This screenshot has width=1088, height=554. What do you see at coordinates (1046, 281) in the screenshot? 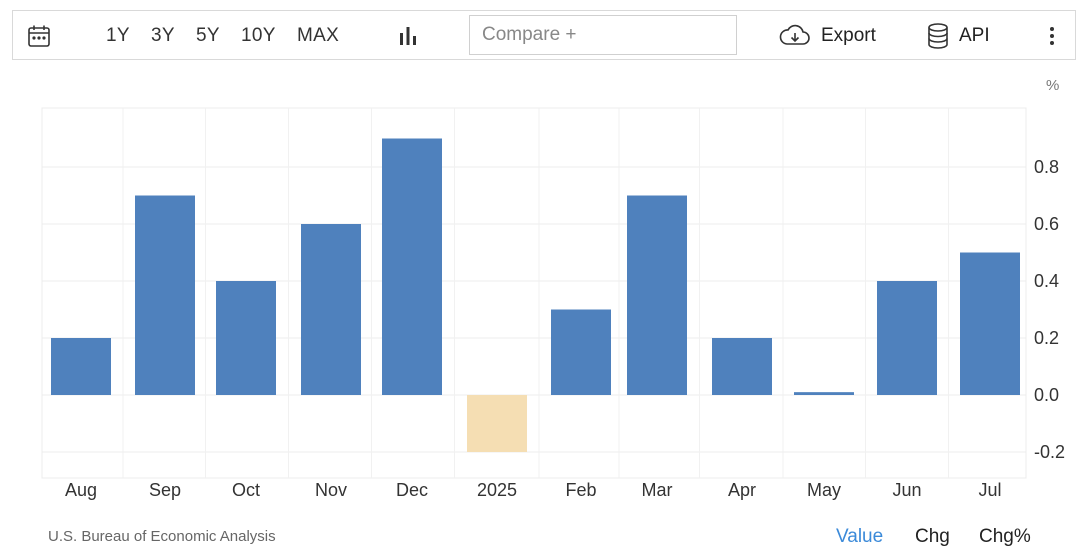
I see `y-tick-label: 0.4` at bounding box center [1046, 281].